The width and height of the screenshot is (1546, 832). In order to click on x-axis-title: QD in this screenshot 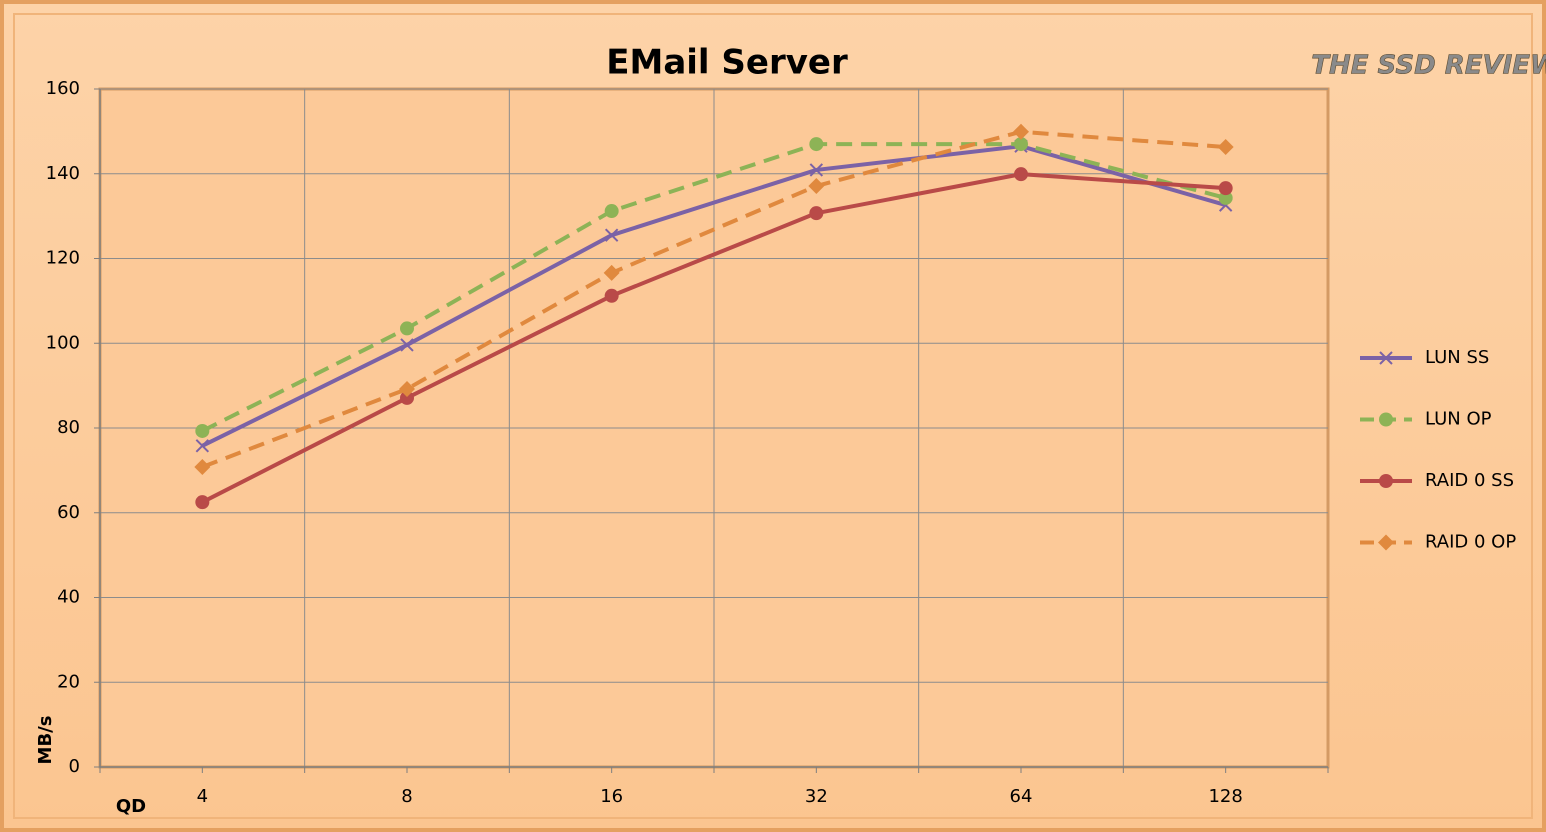, I will do `click(131, 806)`.